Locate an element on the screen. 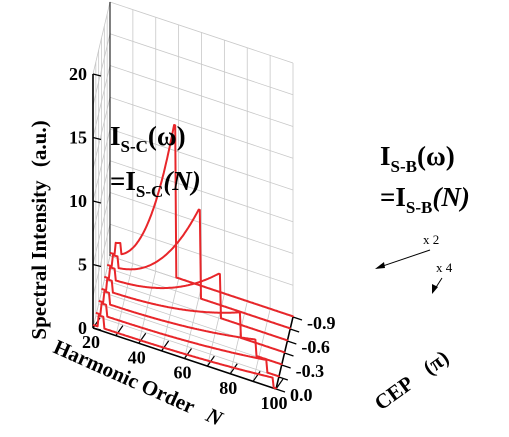  y-axis-label: CEP (π) is located at coordinates (411, 380).